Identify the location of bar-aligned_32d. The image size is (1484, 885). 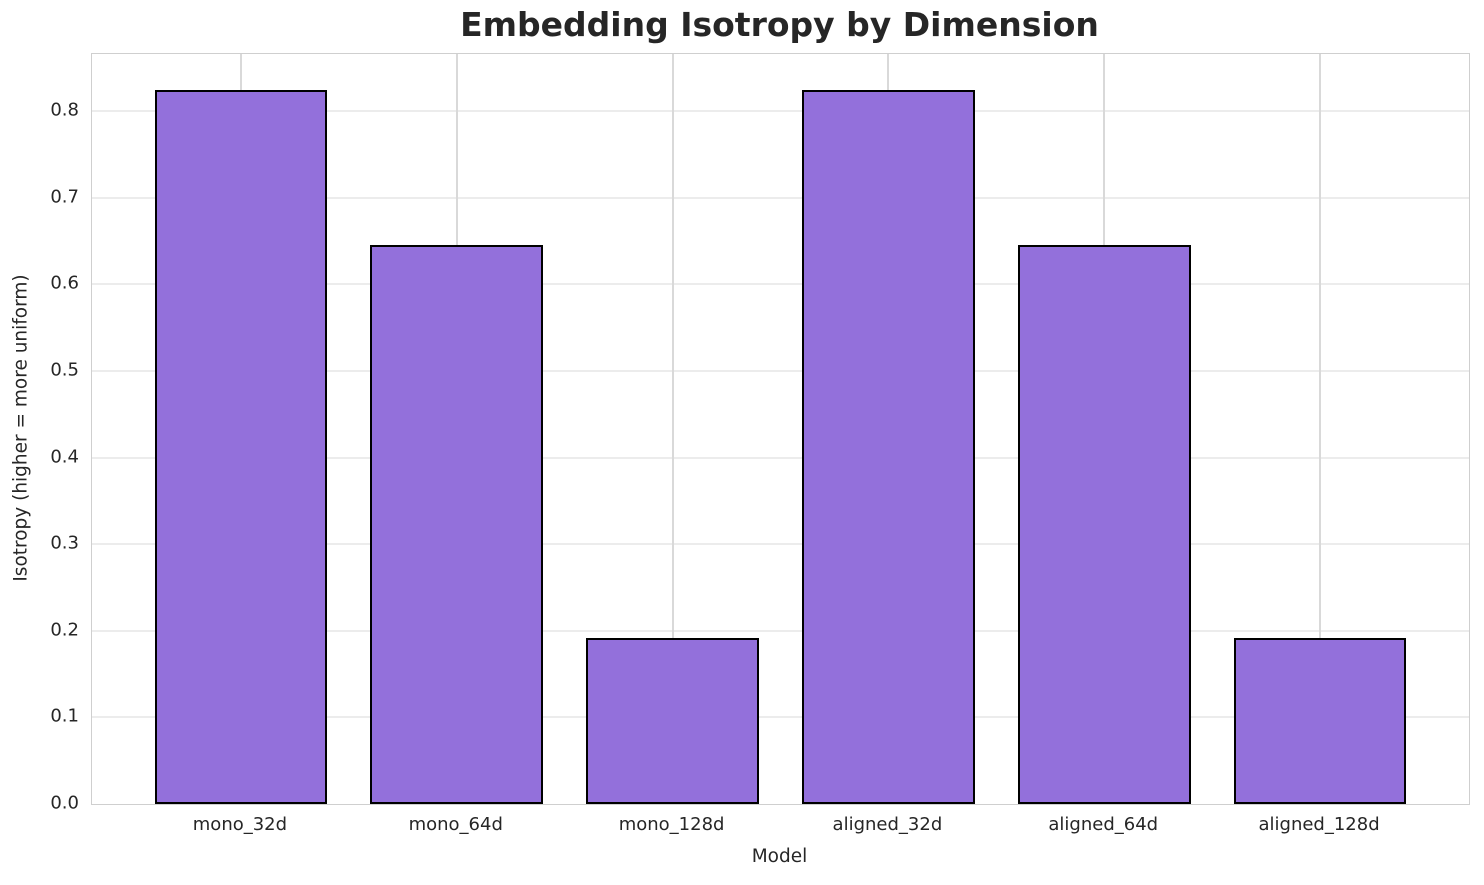
(888, 446).